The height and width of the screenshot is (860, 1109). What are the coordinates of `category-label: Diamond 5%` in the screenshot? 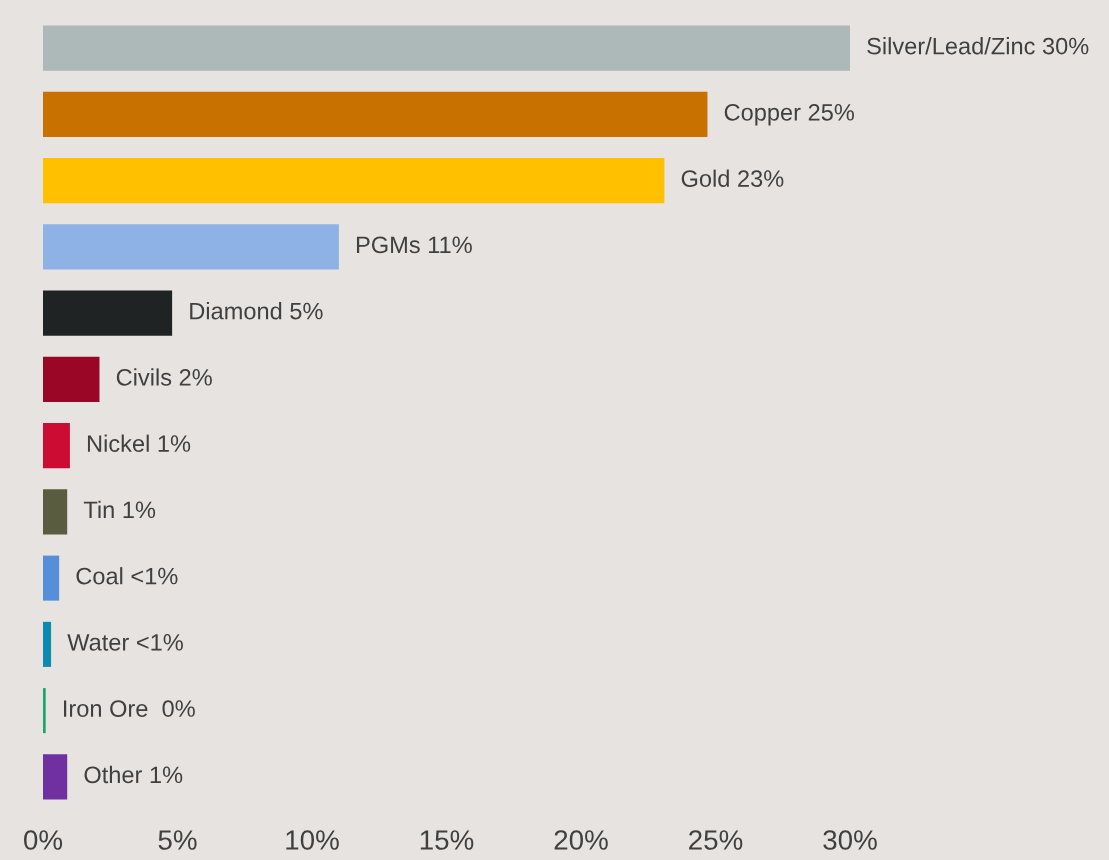 It's located at (256, 311).